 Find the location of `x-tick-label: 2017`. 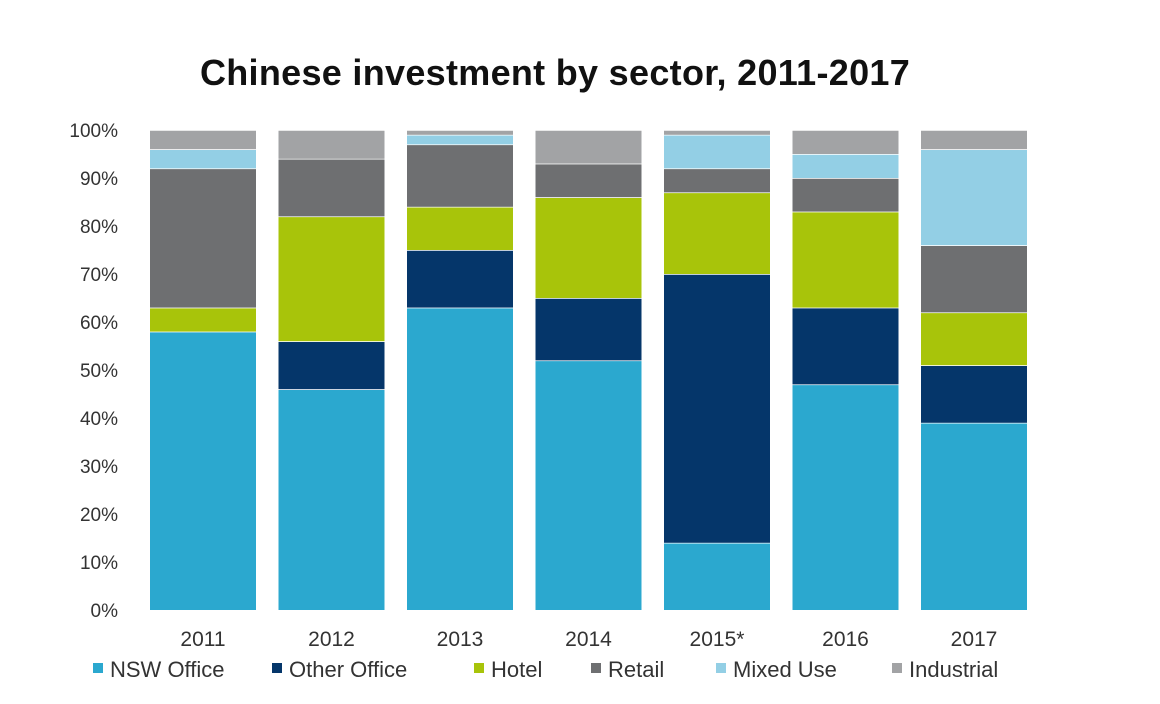

x-tick-label: 2017 is located at coordinates (974, 639).